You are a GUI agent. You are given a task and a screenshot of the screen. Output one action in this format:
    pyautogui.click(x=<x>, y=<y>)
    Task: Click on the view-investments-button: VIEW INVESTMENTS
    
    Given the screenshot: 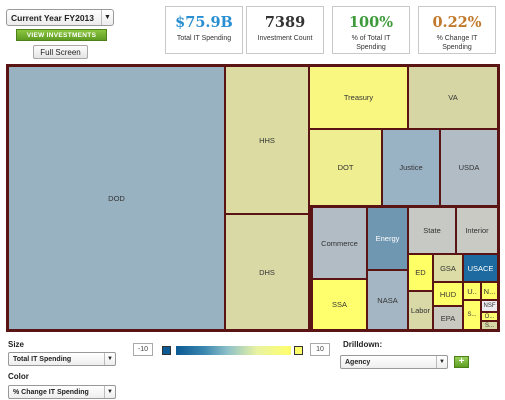 What is the action you would take?
    pyautogui.click(x=61, y=35)
    